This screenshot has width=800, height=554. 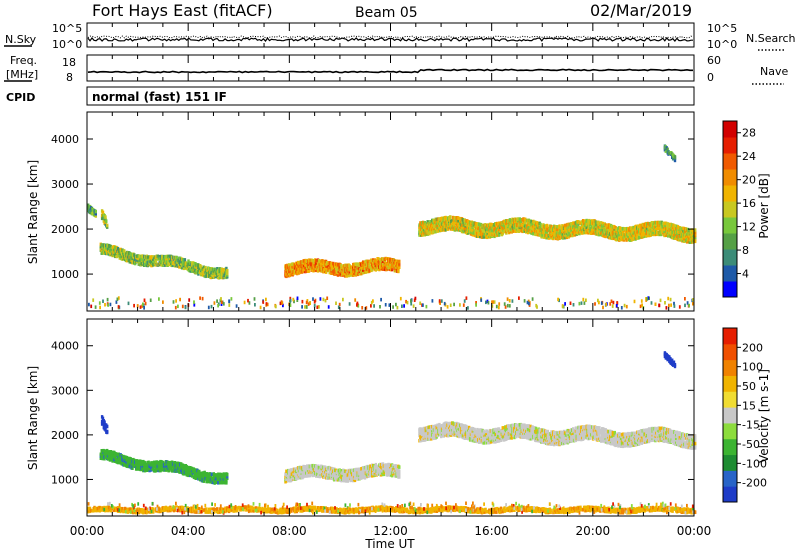 I want to click on date-label: 02/Mar/2019, so click(x=641, y=10).